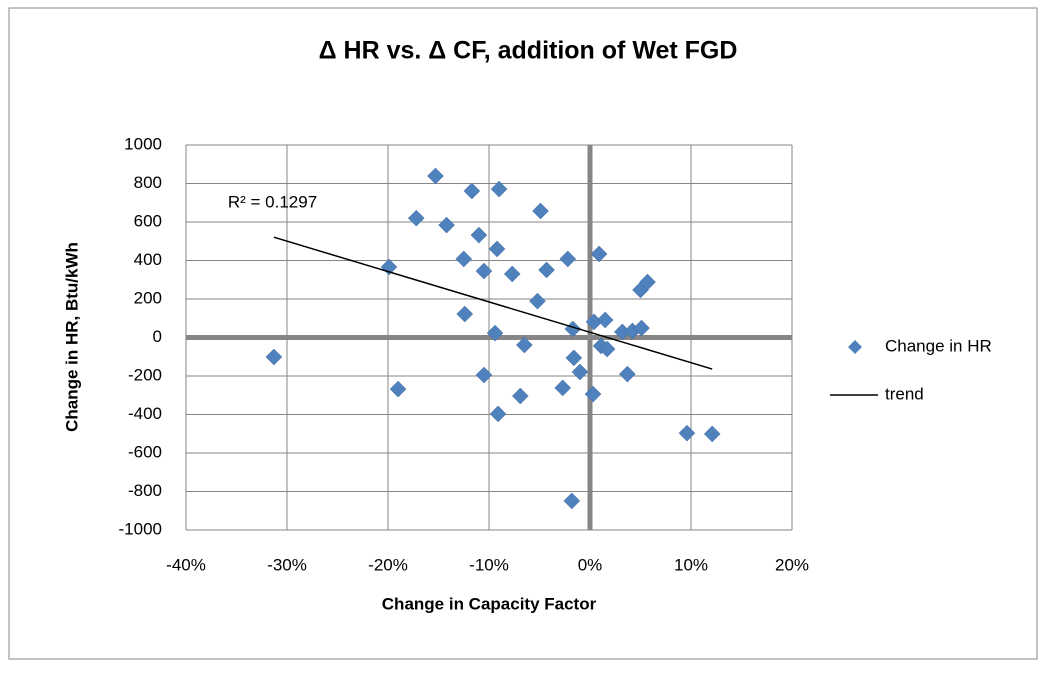 The width and height of the screenshot is (1047, 673). I want to click on annotation: R² = 0.1297, so click(272, 202).